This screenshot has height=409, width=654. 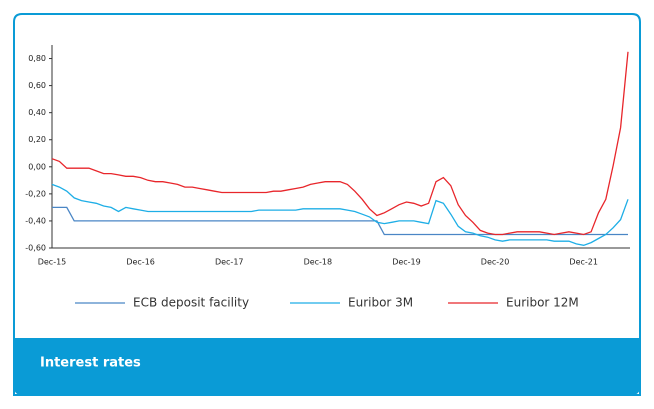 What do you see at coordinates (37, 166) in the screenshot?
I see `y-tick-label: 0,00` at bounding box center [37, 166].